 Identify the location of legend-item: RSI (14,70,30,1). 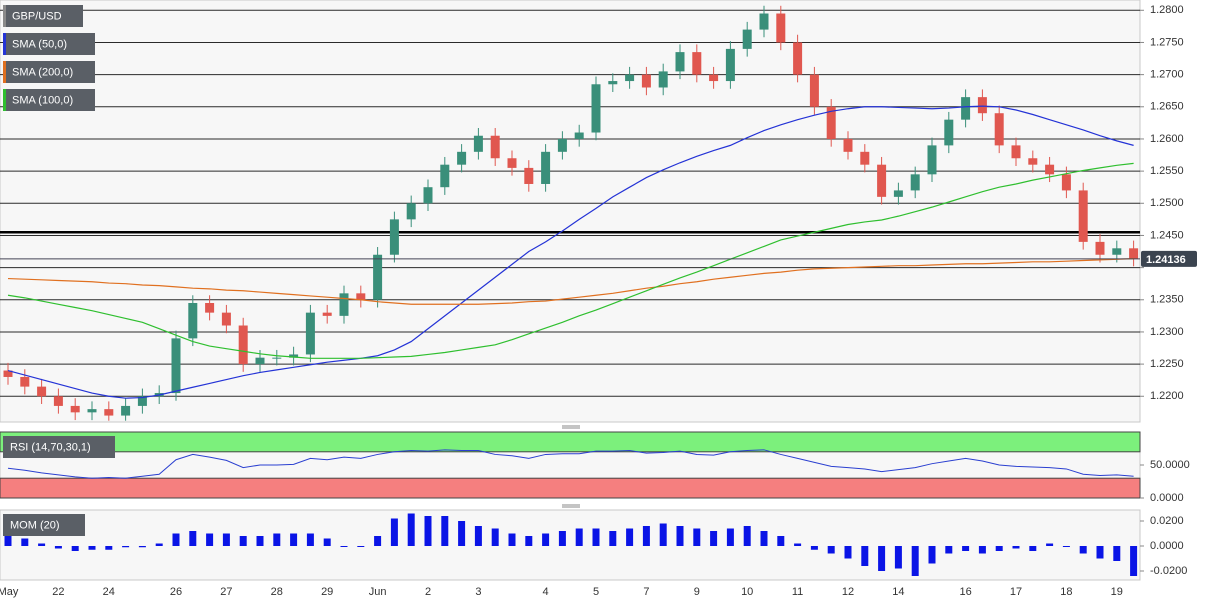
(59, 447).